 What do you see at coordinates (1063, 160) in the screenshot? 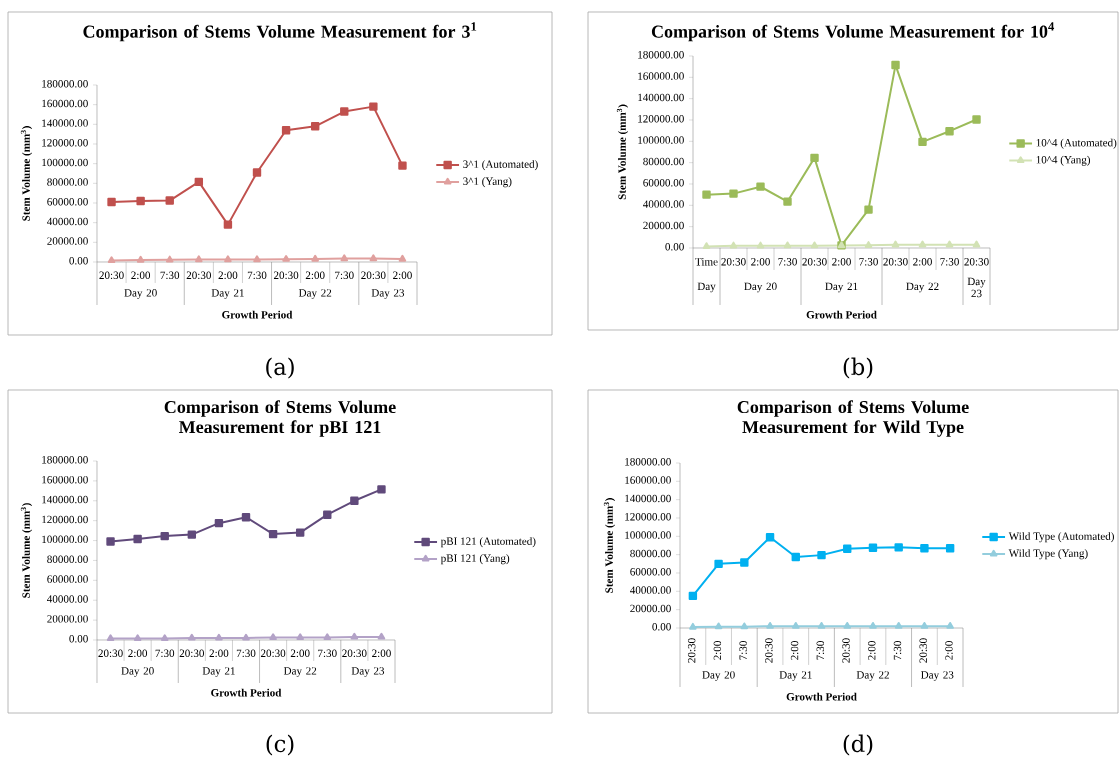
I see `legend-label: 10^4 (Yang)` at bounding box center [1063, 160].